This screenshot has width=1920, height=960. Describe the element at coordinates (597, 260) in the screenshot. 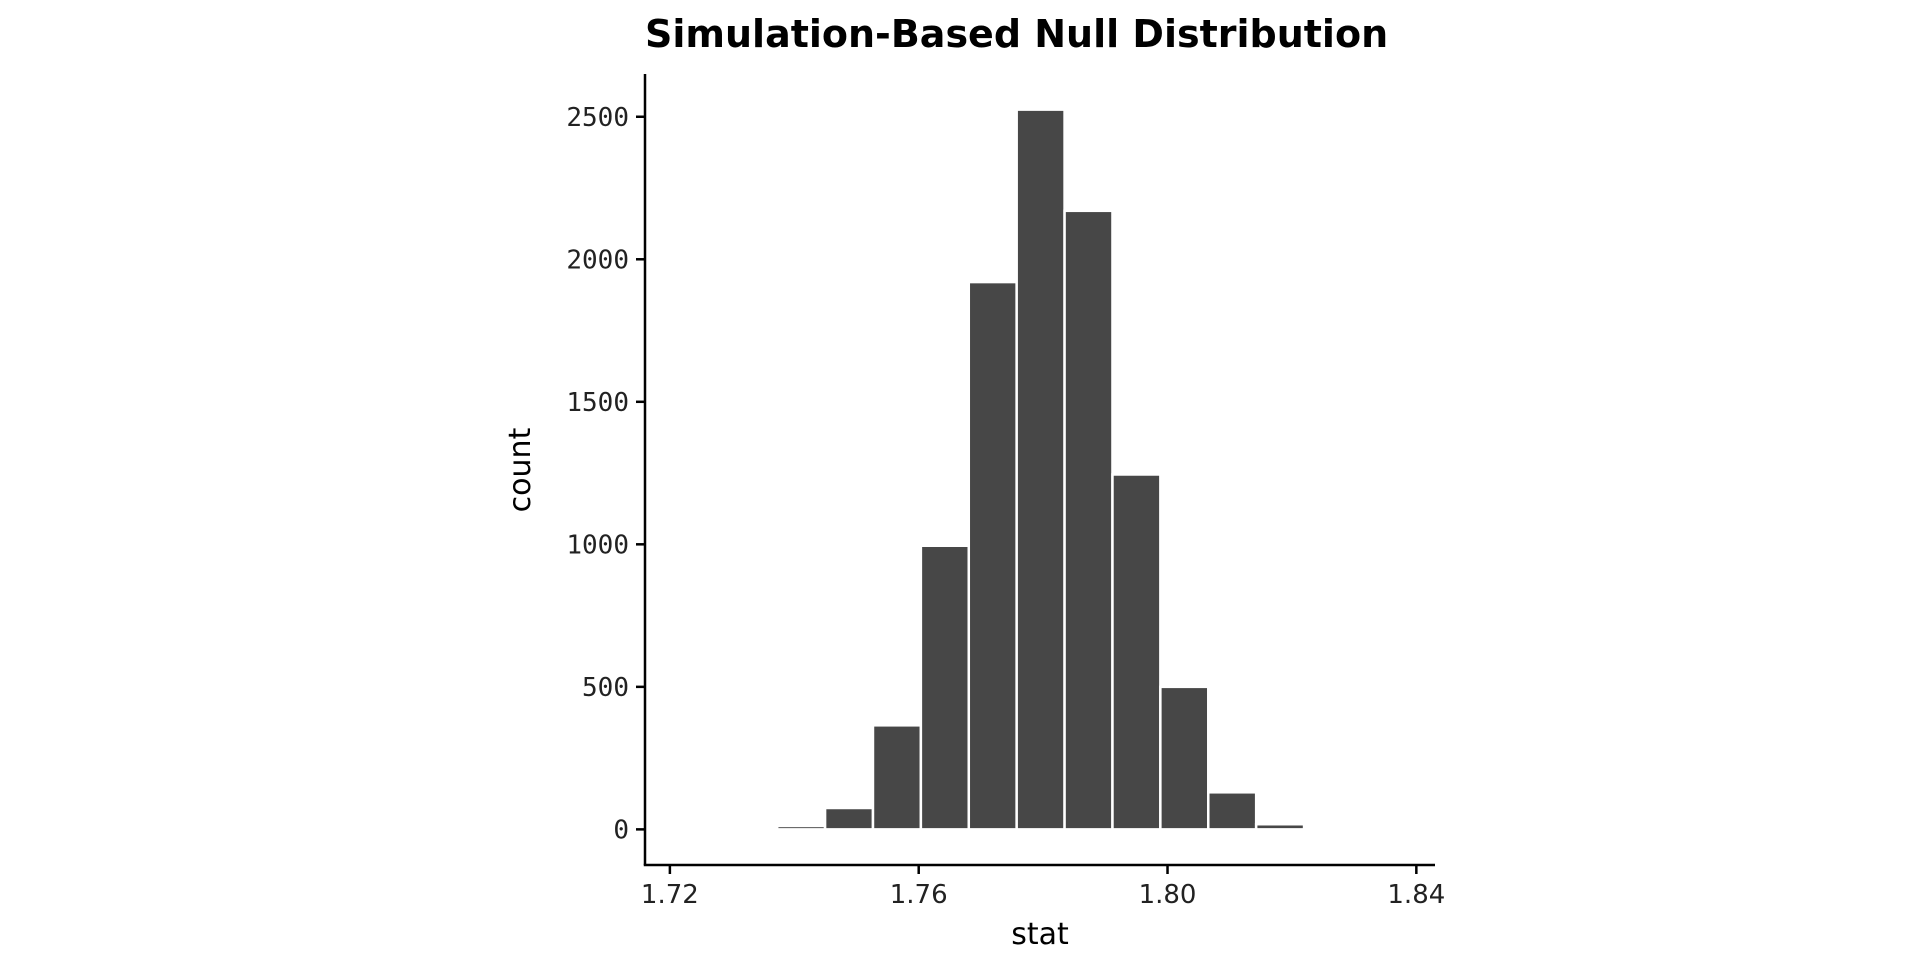

I see `y-tick-label: 2000` at that location.